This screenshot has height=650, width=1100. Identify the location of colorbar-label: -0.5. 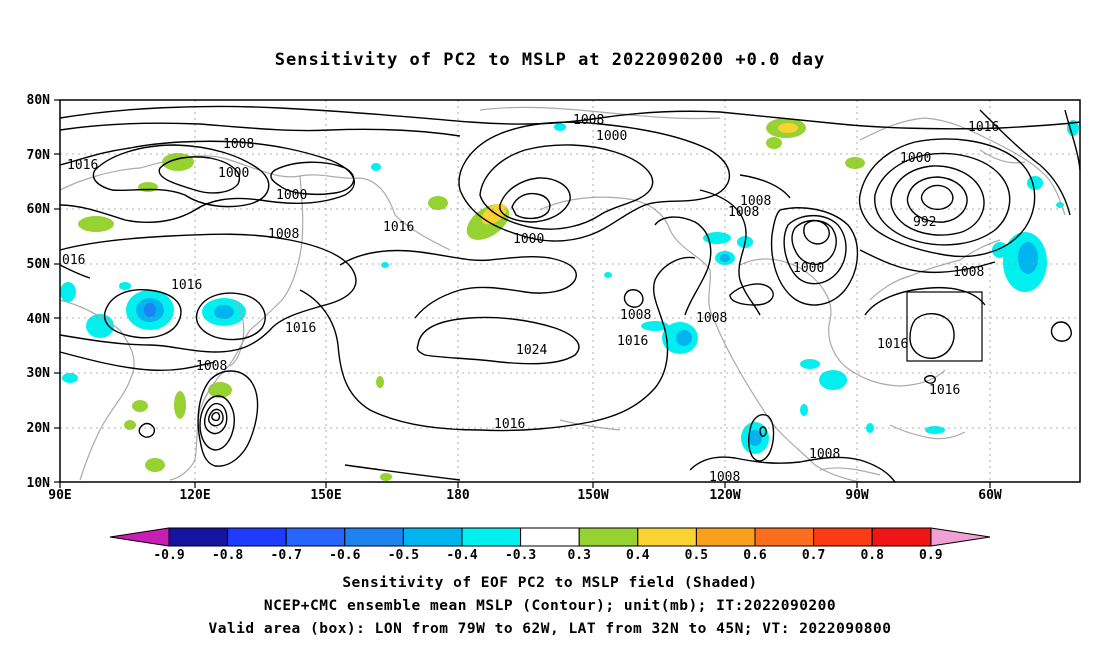
(403, 555).